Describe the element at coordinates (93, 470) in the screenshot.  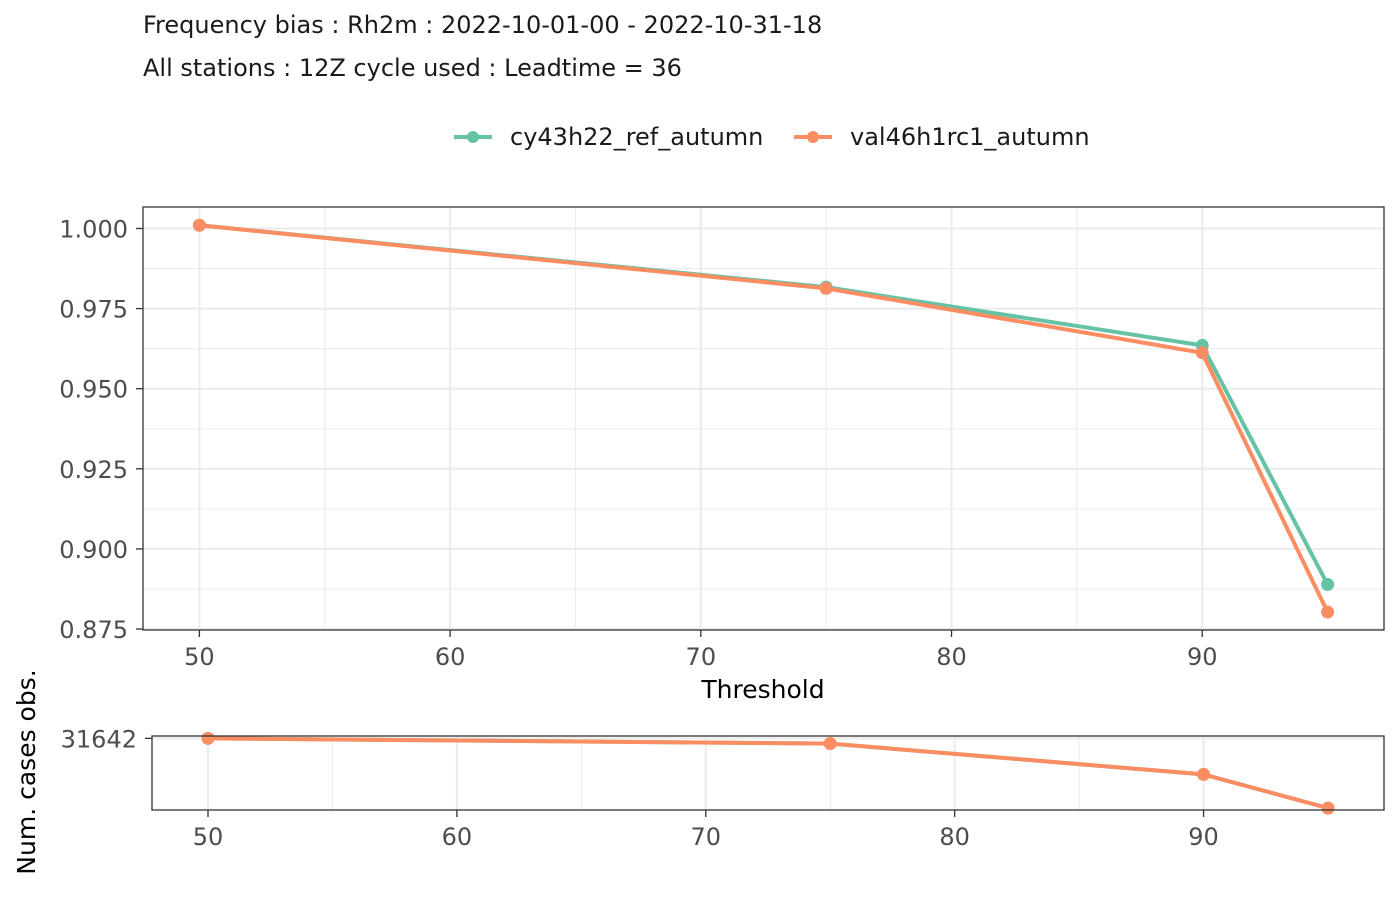
I see `main-y-tick-label: 0.925` at that location.